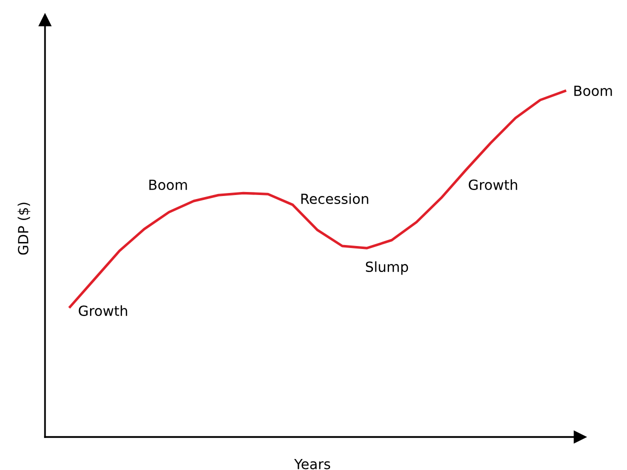  I want to click on annotation: Slump, so click(387, 268).